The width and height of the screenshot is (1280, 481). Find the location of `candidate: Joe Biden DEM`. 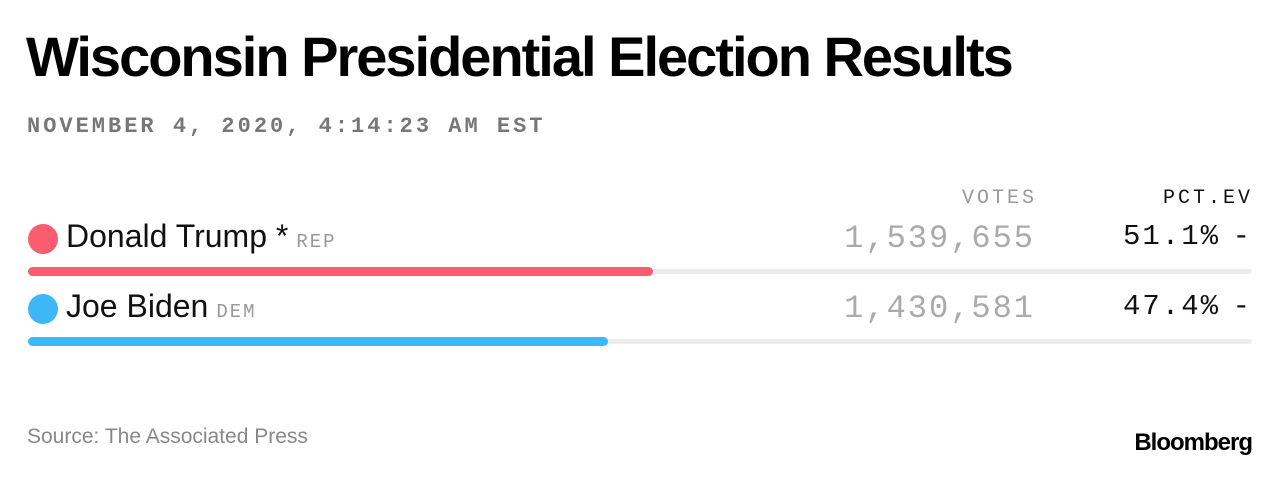

candidate: Joe Biden DEM is located at coordinates (161, 306).